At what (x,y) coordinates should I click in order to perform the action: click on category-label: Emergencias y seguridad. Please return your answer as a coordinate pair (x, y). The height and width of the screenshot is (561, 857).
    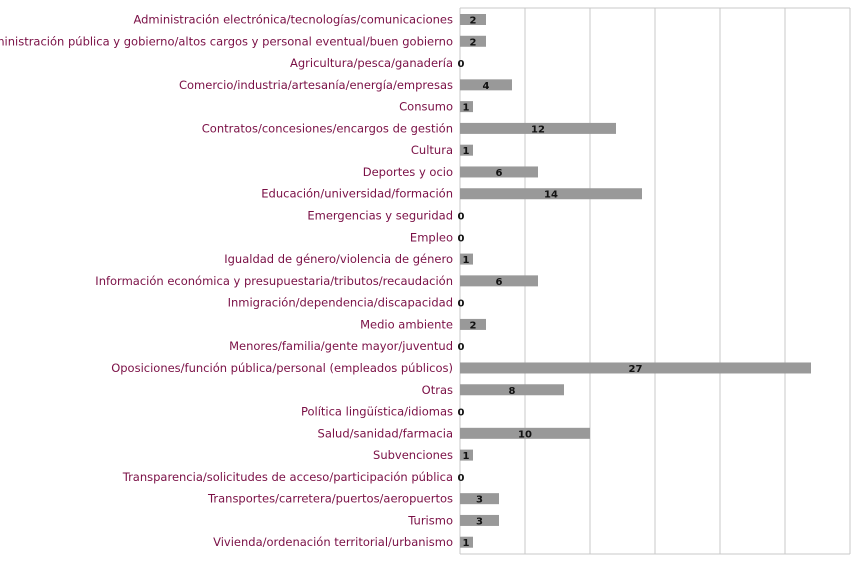
    Looking at the image, I should click on (380, 216).